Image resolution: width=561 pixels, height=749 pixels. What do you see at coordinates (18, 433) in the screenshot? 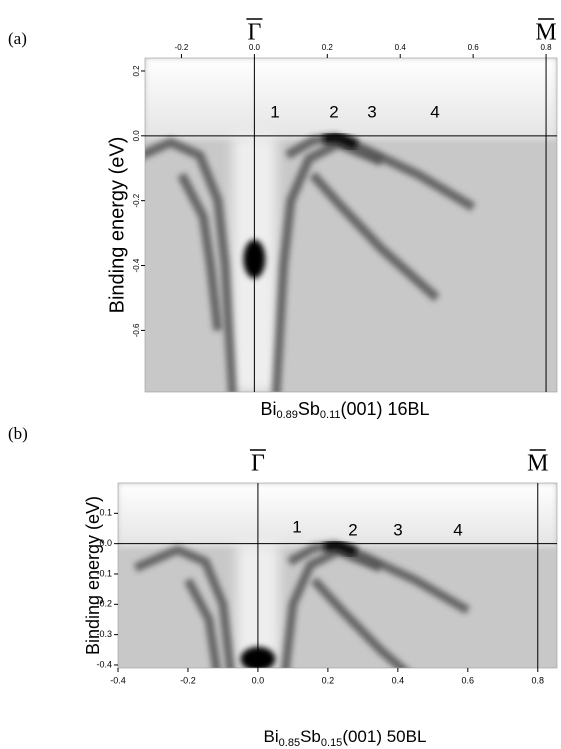
I see `panel-label: (b)` at bounding box center [18, 433].